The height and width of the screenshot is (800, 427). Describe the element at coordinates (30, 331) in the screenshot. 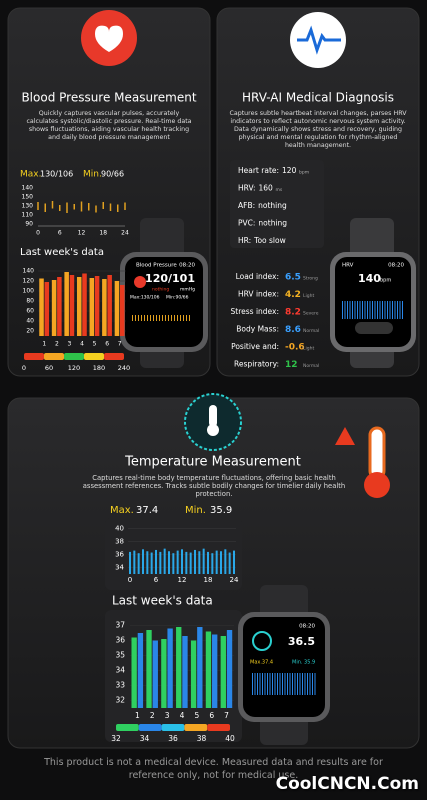

I see `y-tick-label: 20` at that location.